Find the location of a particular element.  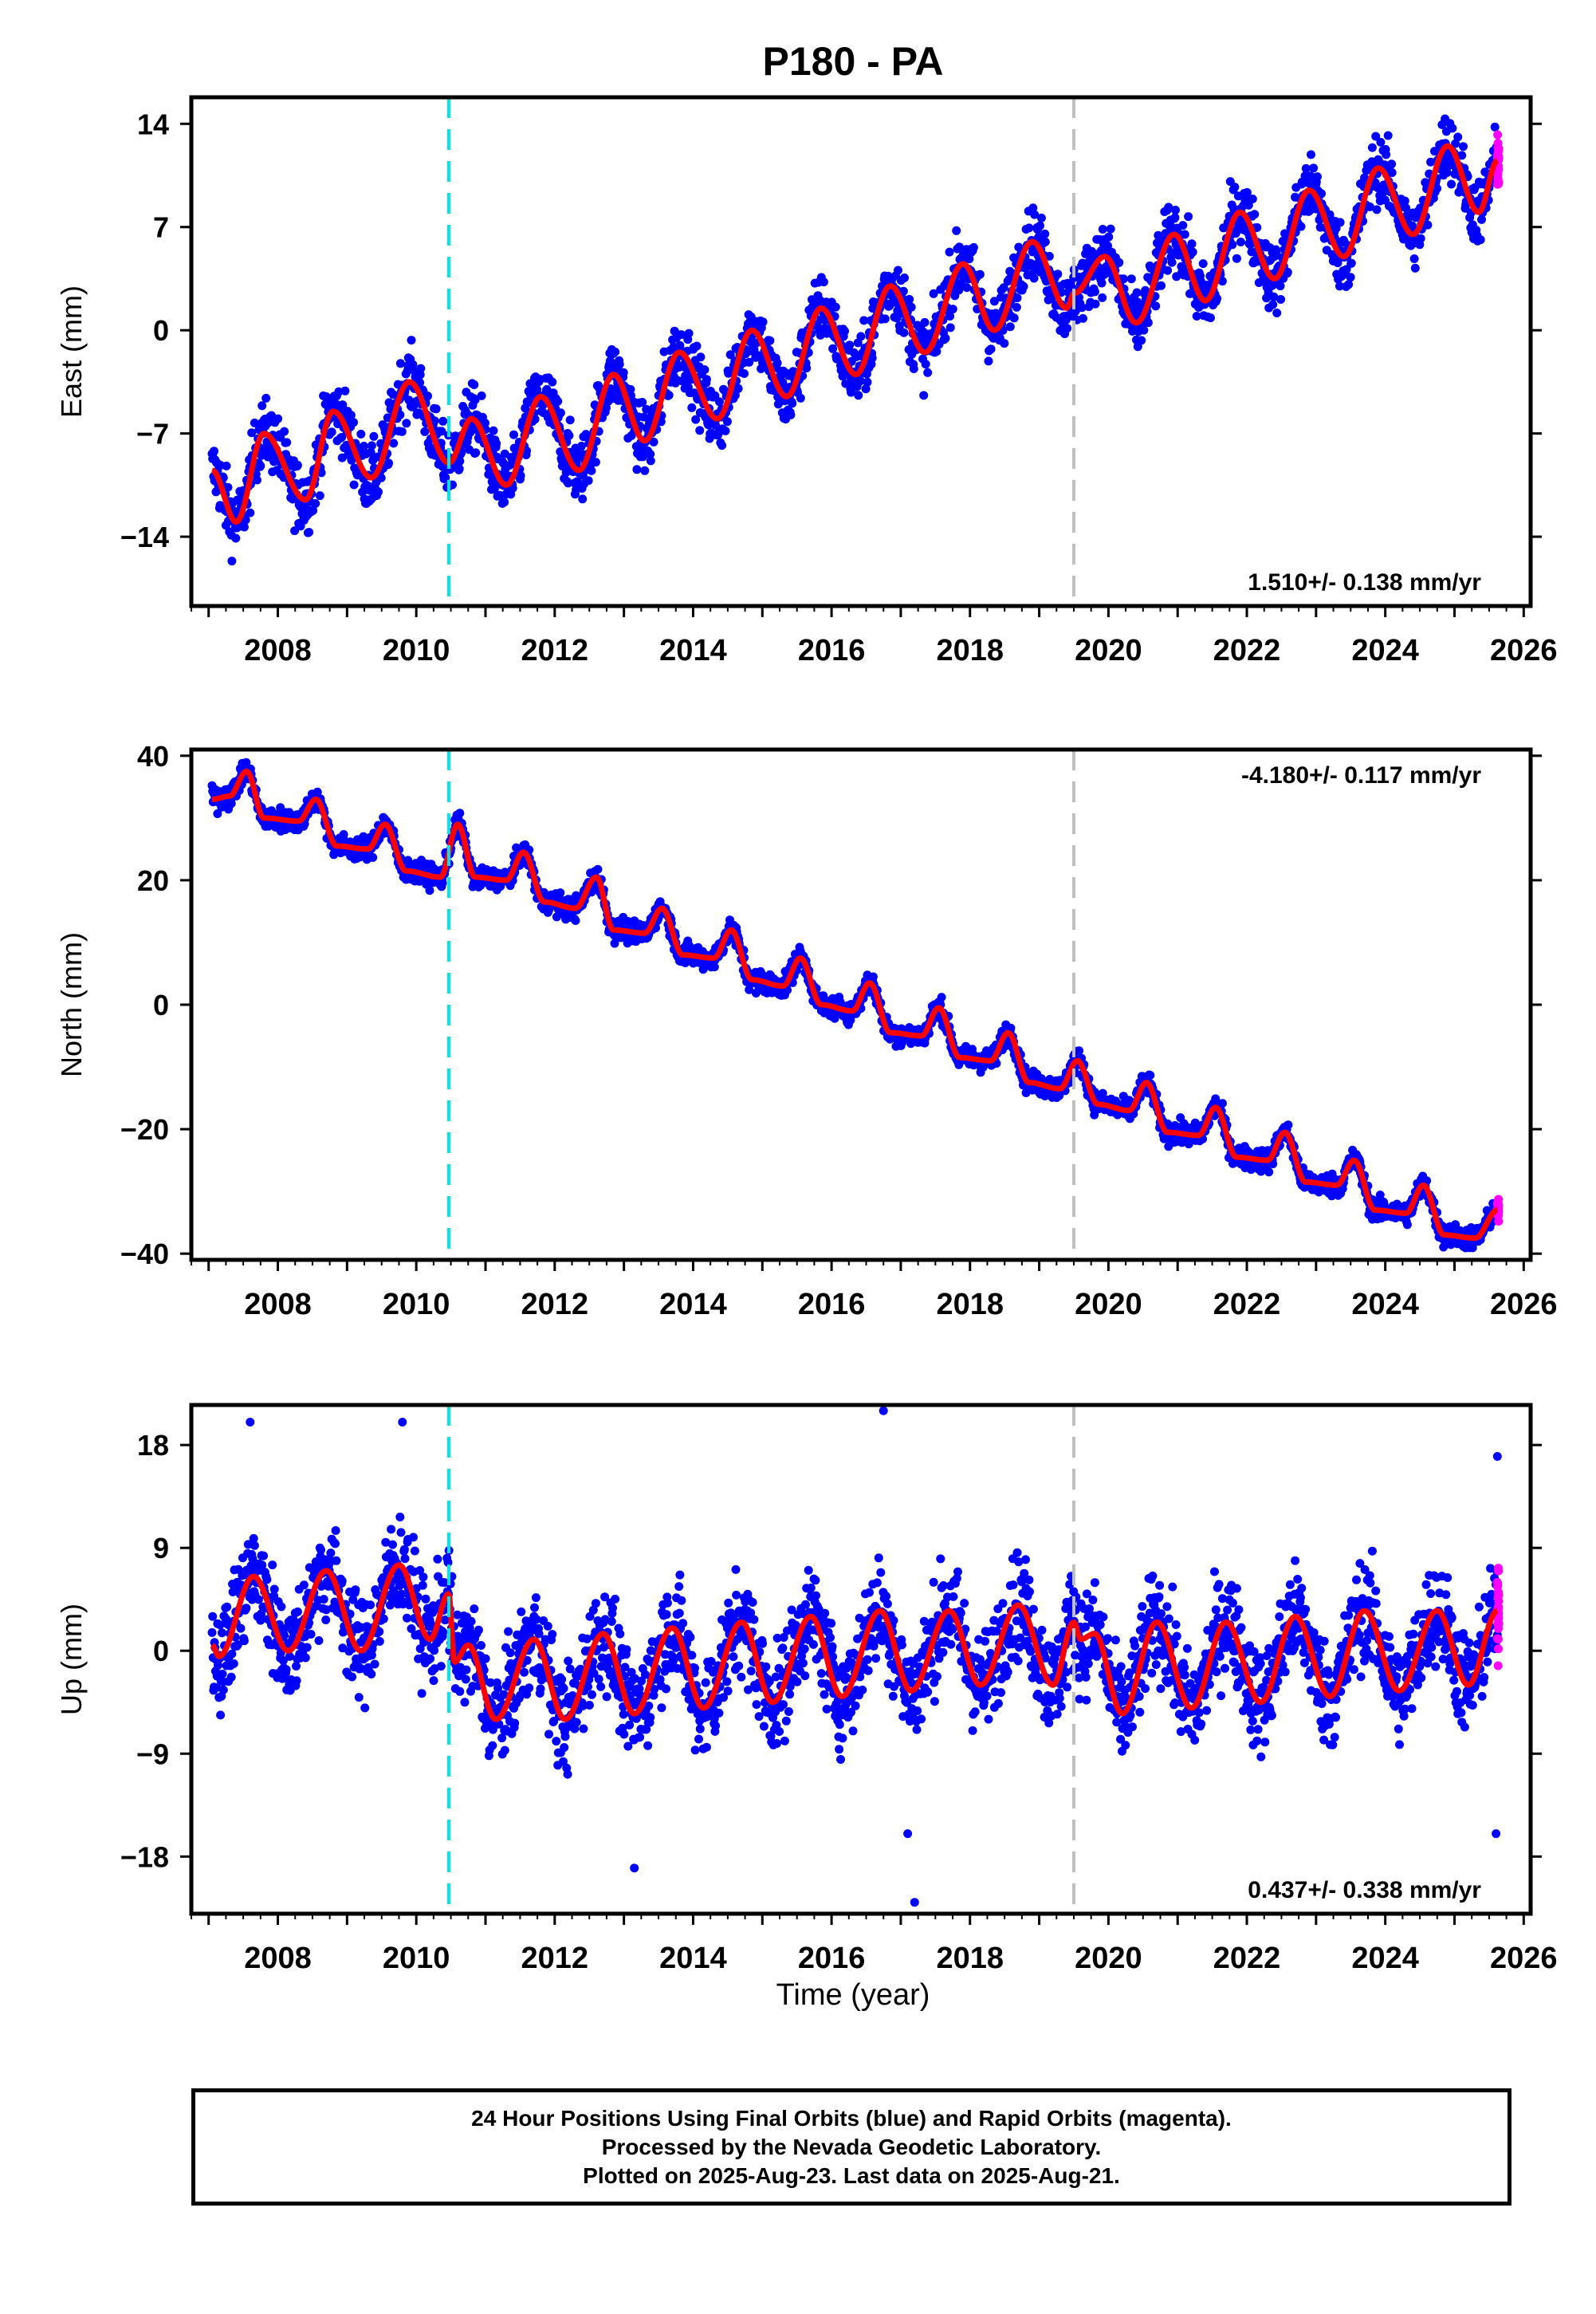

x-tick-label: 2018 is located at coordinates (970, 651).